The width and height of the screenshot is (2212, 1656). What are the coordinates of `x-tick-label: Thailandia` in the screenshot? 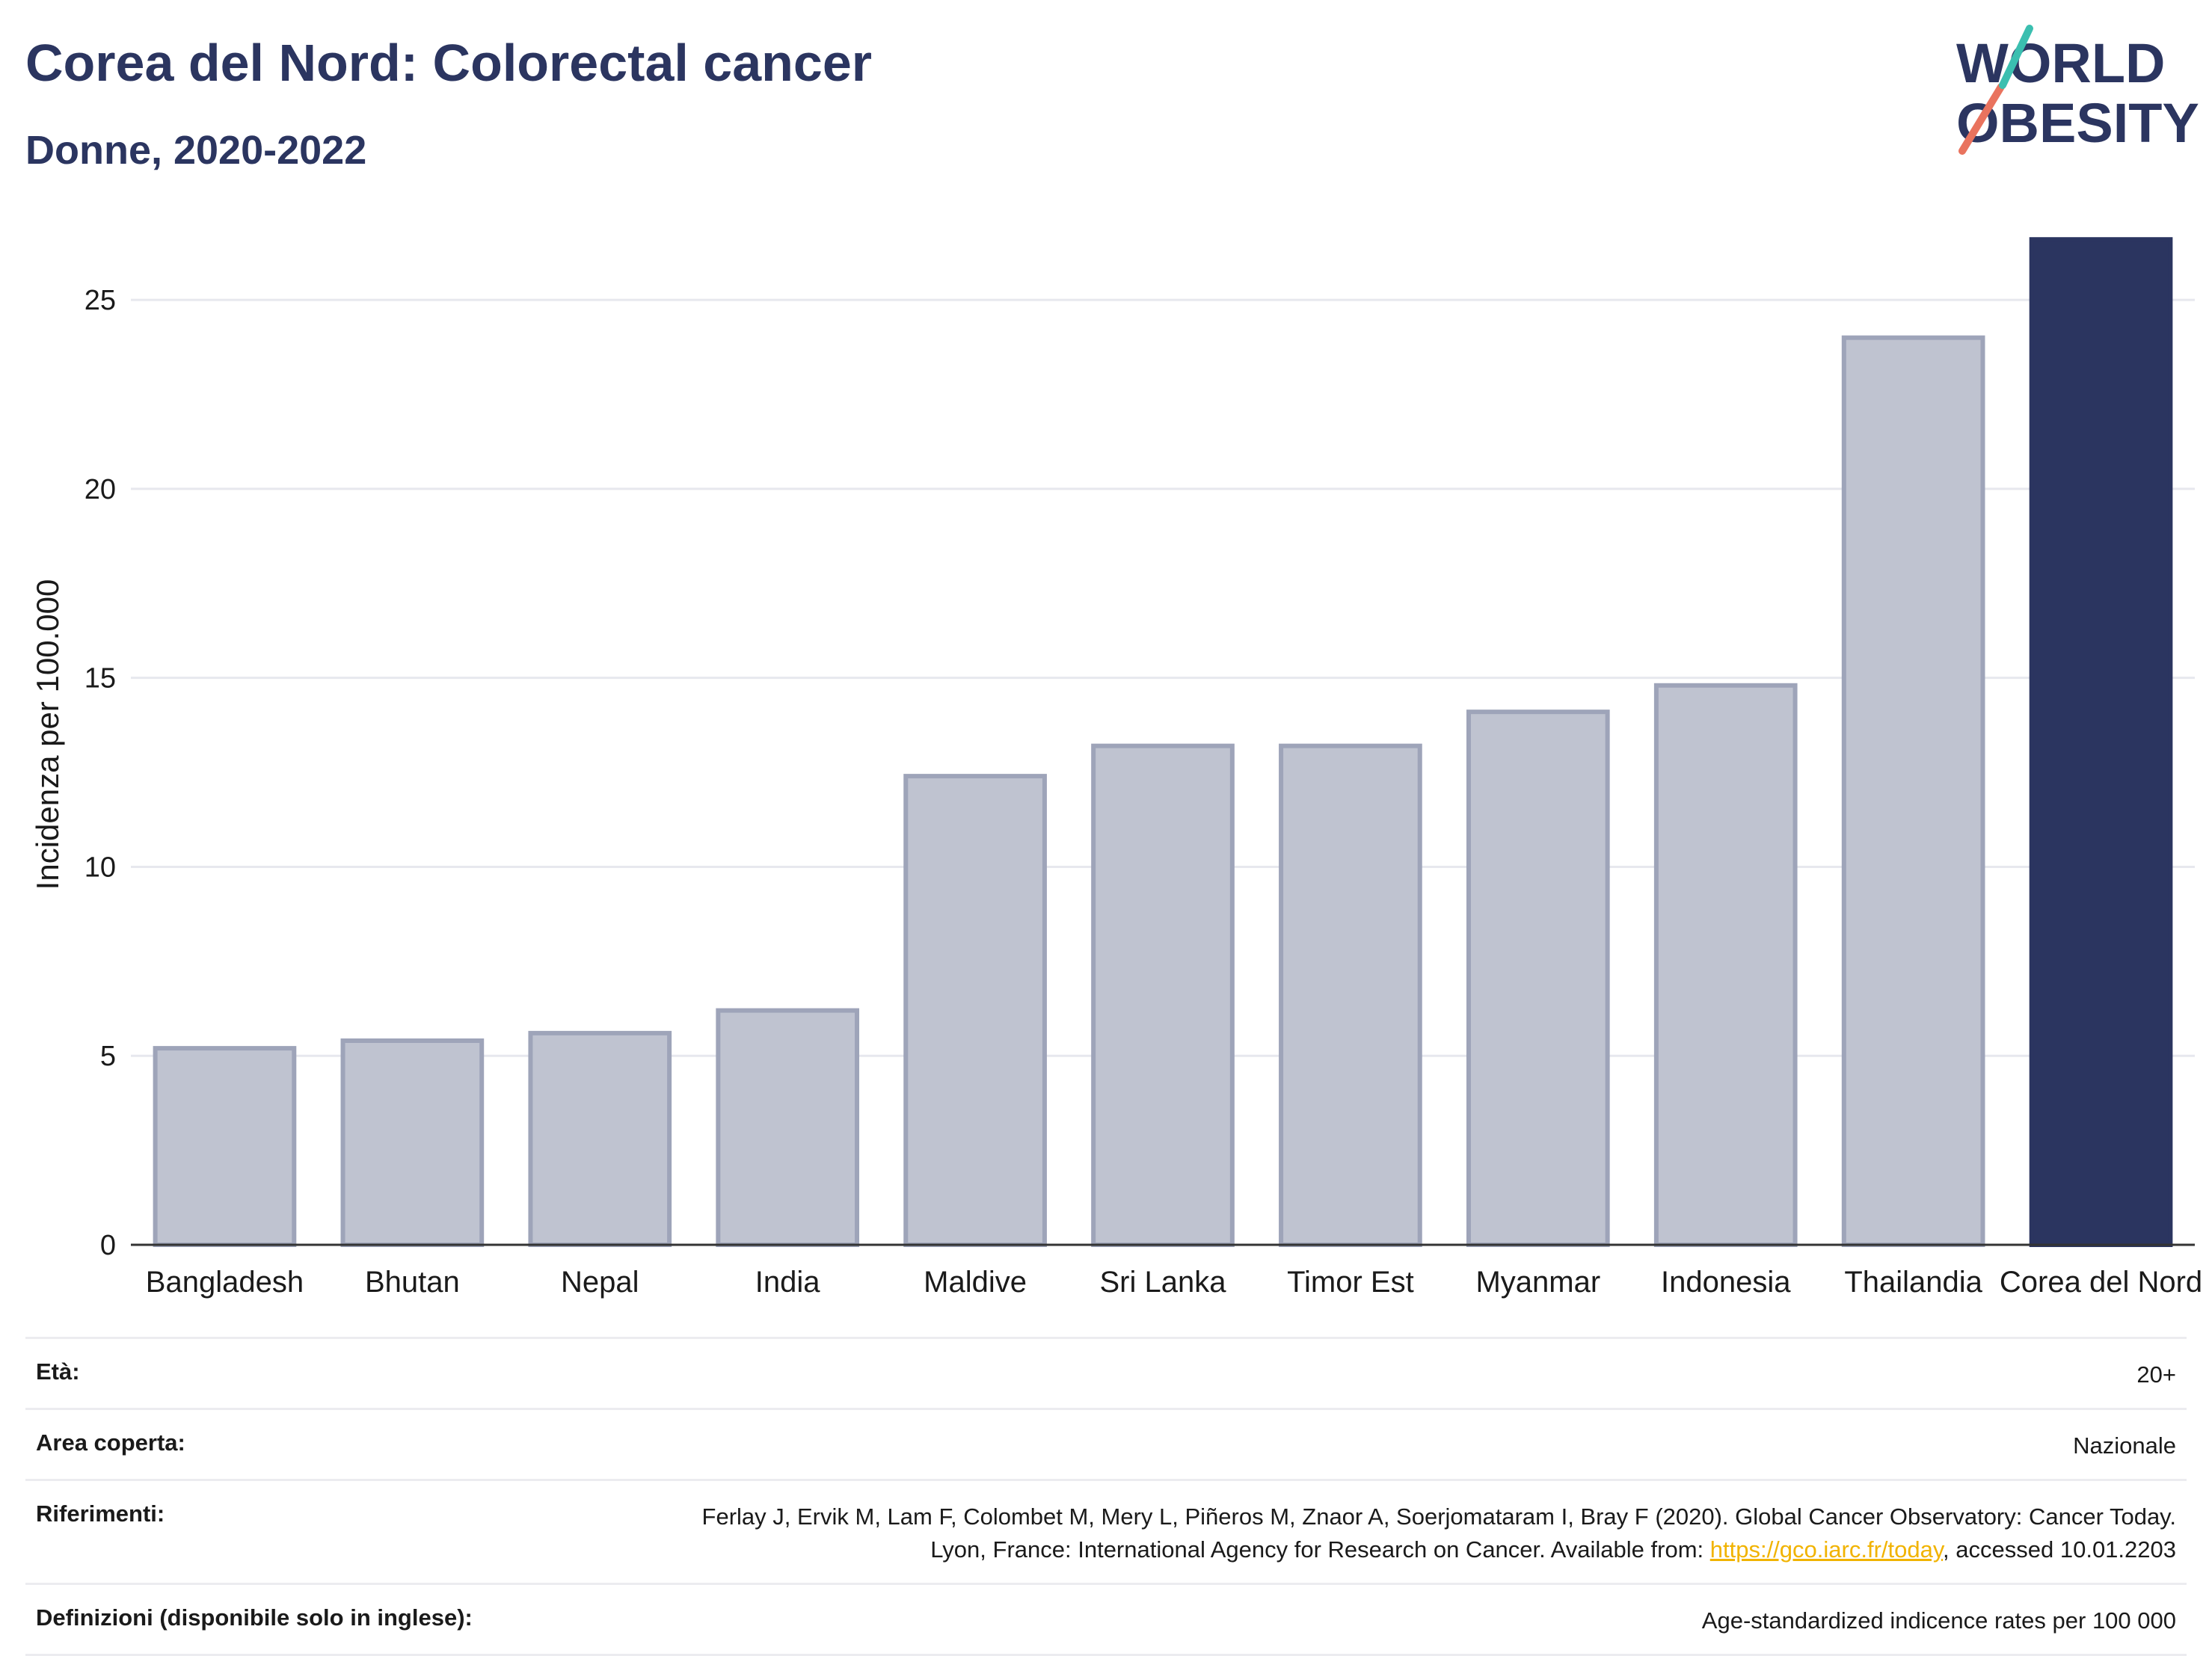 It's located at (1913, 1282).